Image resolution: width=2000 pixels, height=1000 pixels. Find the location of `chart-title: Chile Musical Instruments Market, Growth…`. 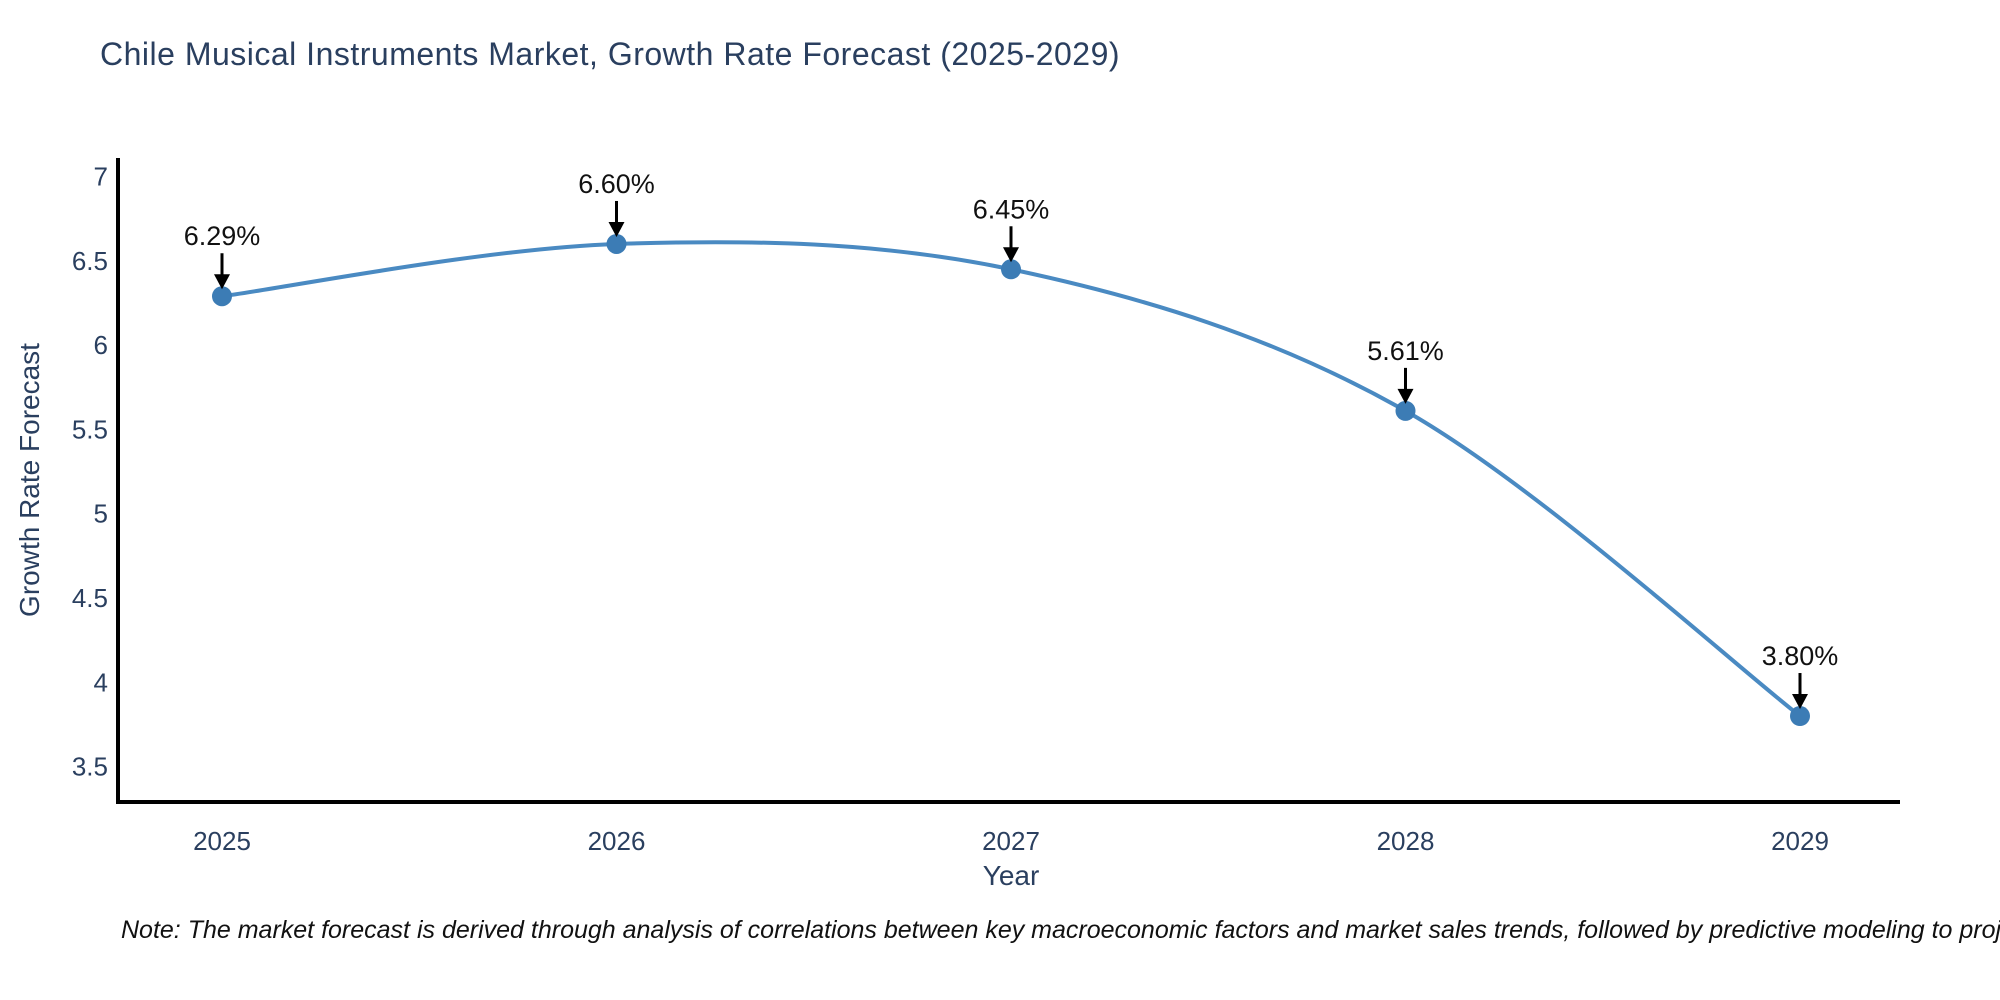

chart-title: Chile Musical Instruments Market, Growth… is located at coordinates (610, 54).